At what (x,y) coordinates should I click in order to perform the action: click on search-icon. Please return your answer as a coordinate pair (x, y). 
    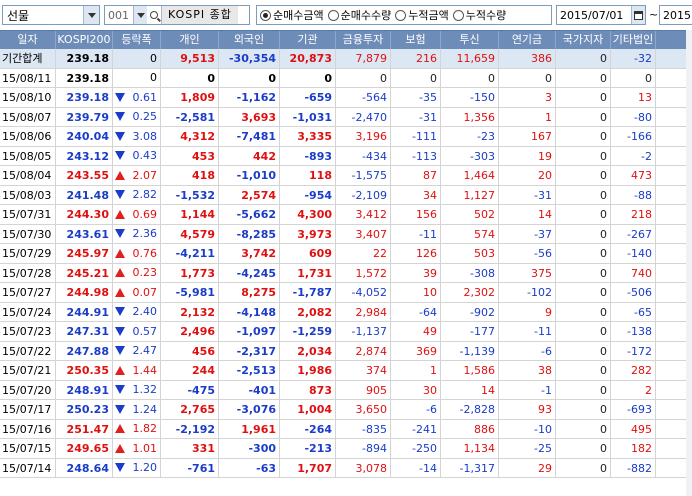
    Looking at the image, I should click on (154, 15).